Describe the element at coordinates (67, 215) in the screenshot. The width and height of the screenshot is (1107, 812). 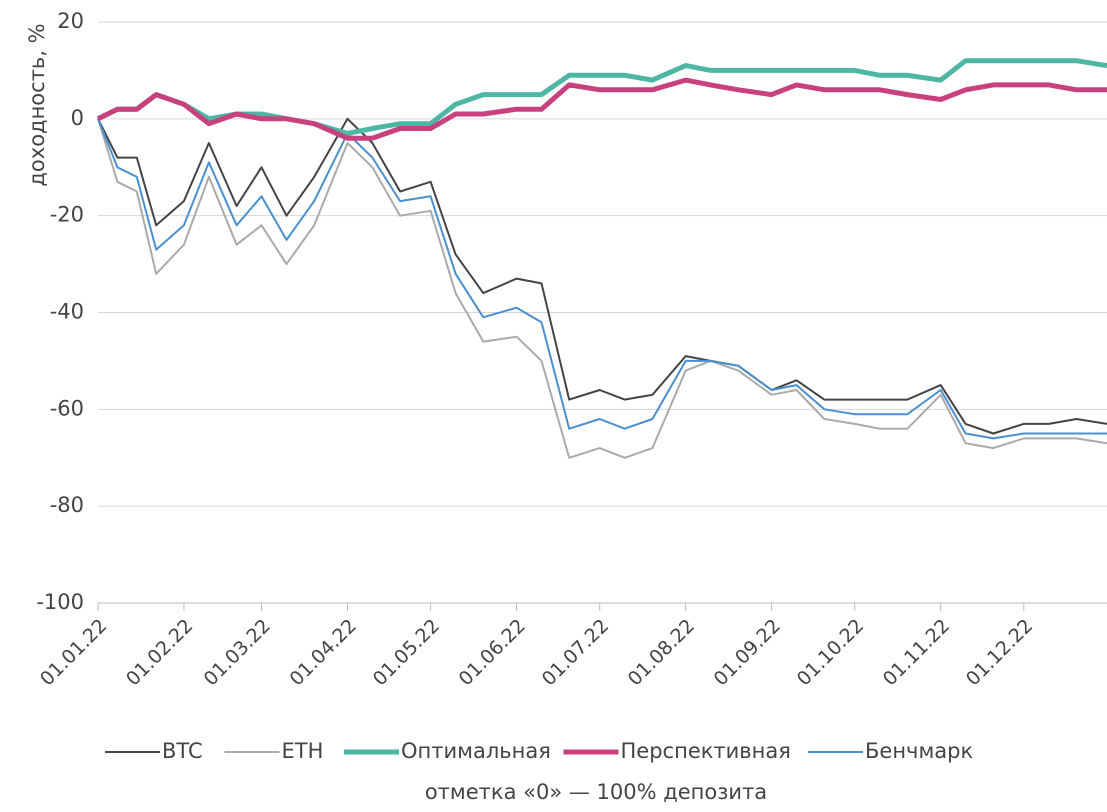
I see `y-tick-label: -20` at that location.